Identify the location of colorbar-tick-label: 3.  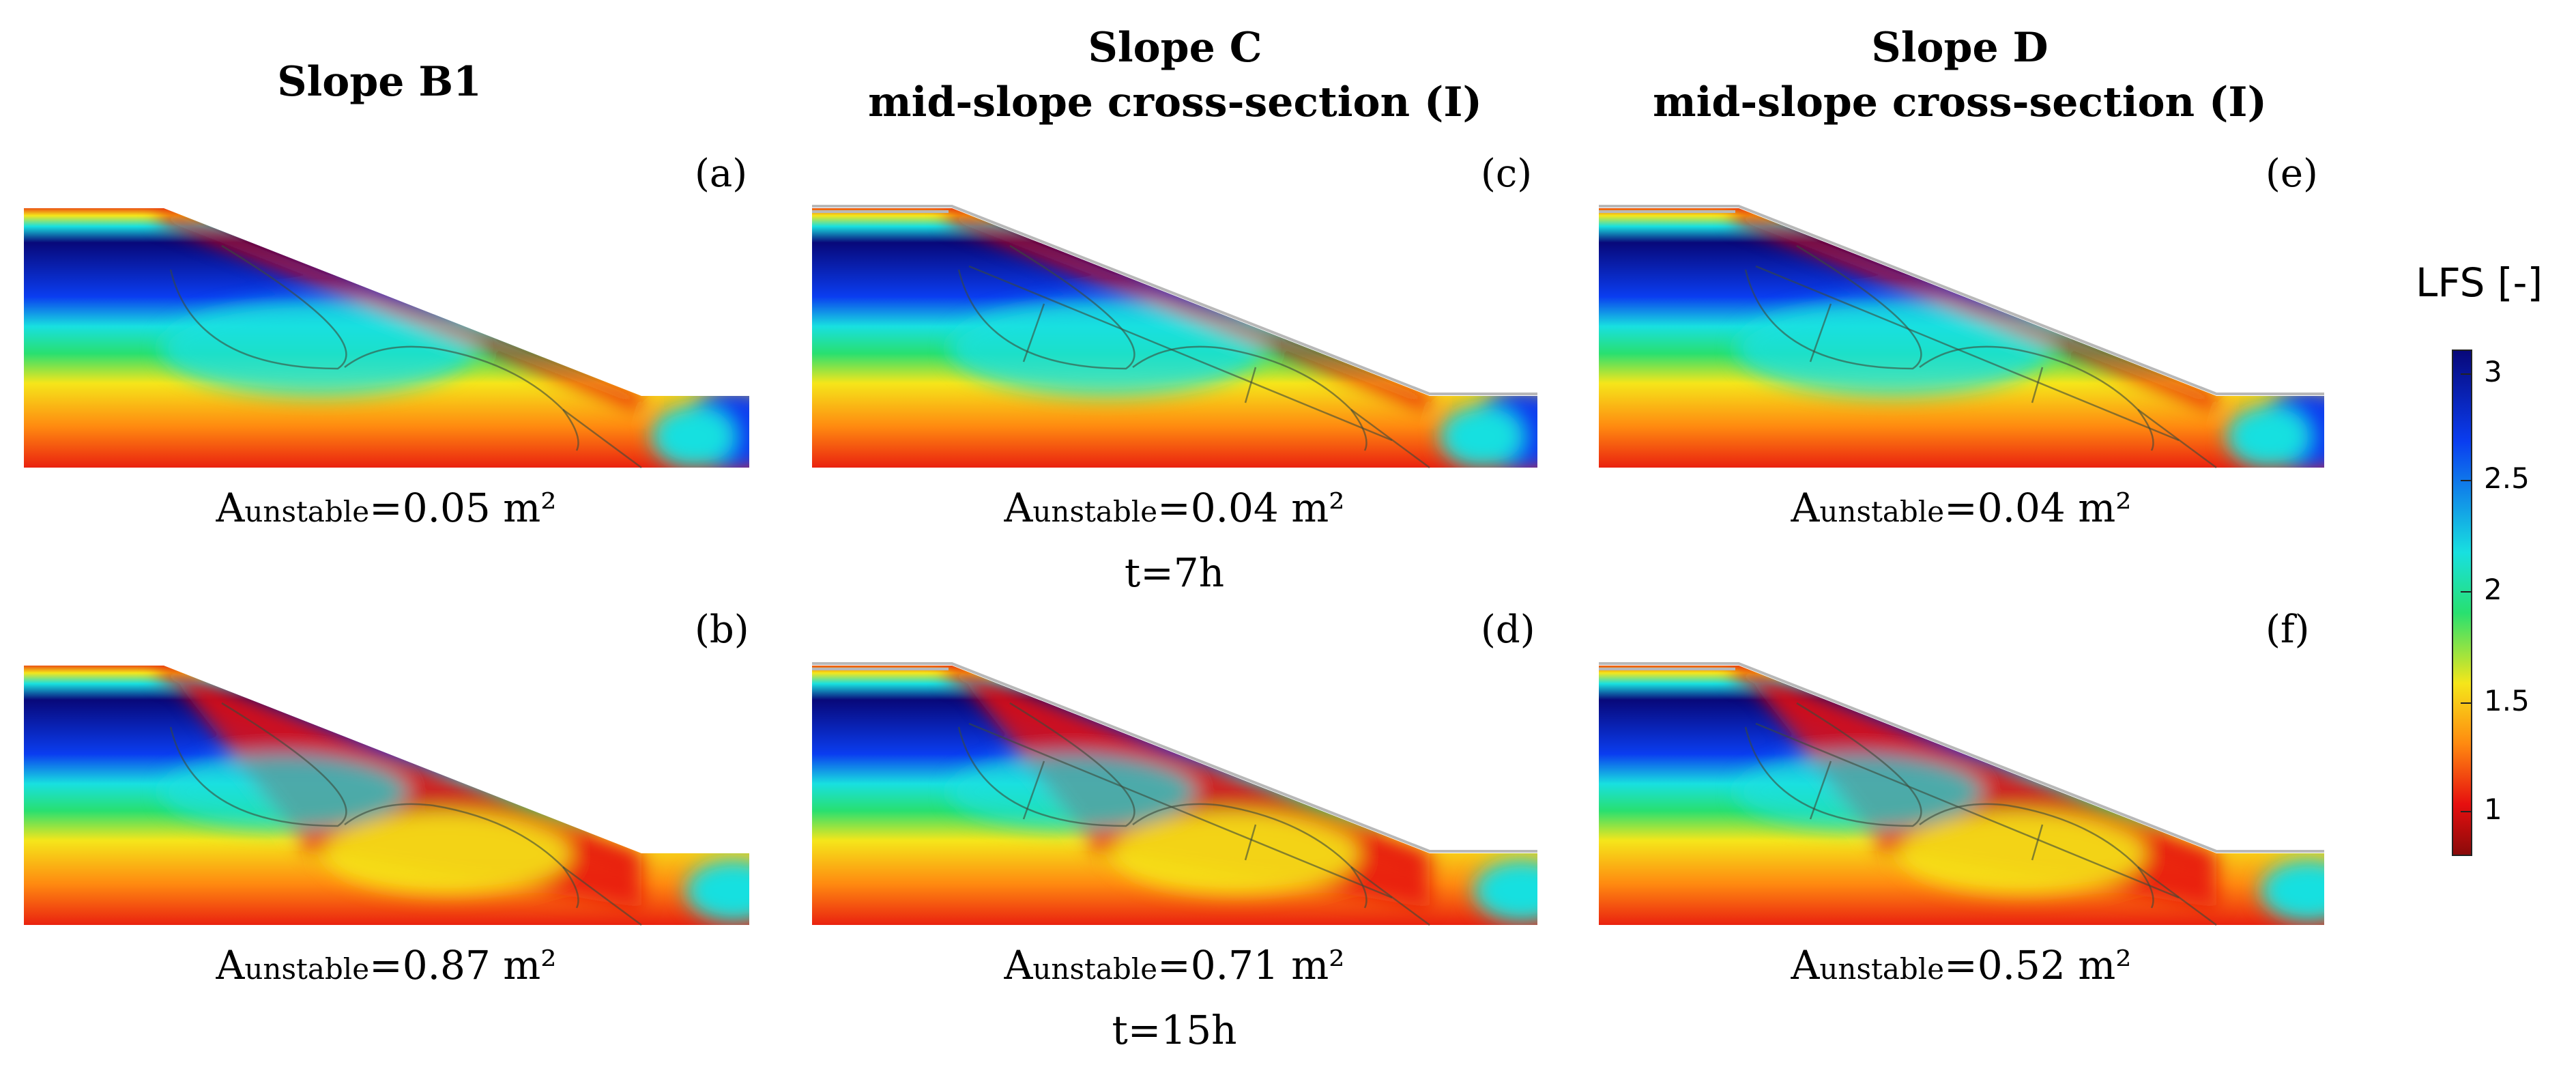
(2493, 371).